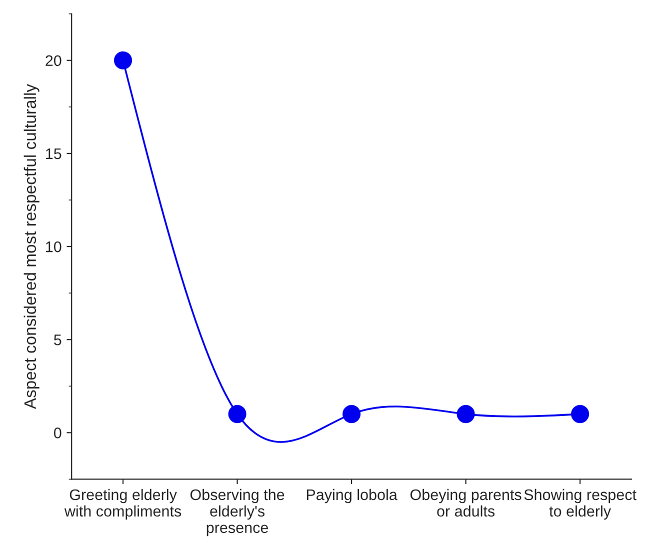 The width and height of the screenshot is (651, 554). What do you see at coordinates (54, 154) in the screenshot?
I see `y-tick-label: 15` at bounding box center [54, 154].